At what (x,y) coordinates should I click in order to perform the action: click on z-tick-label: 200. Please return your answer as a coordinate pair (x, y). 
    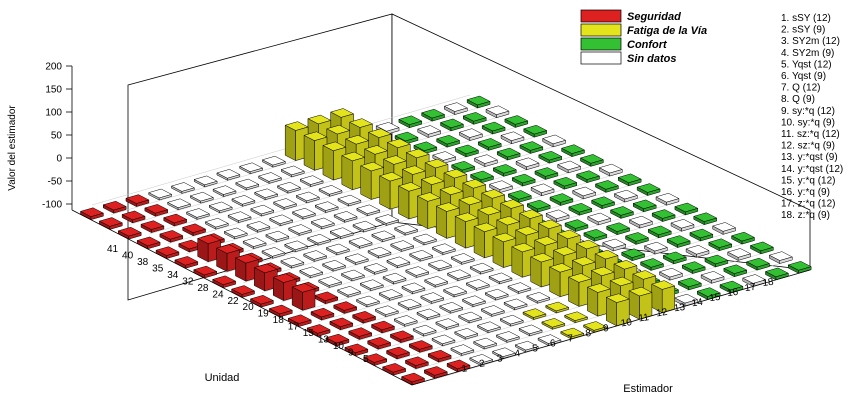
    Looking at the image, I should click on (53, 67).